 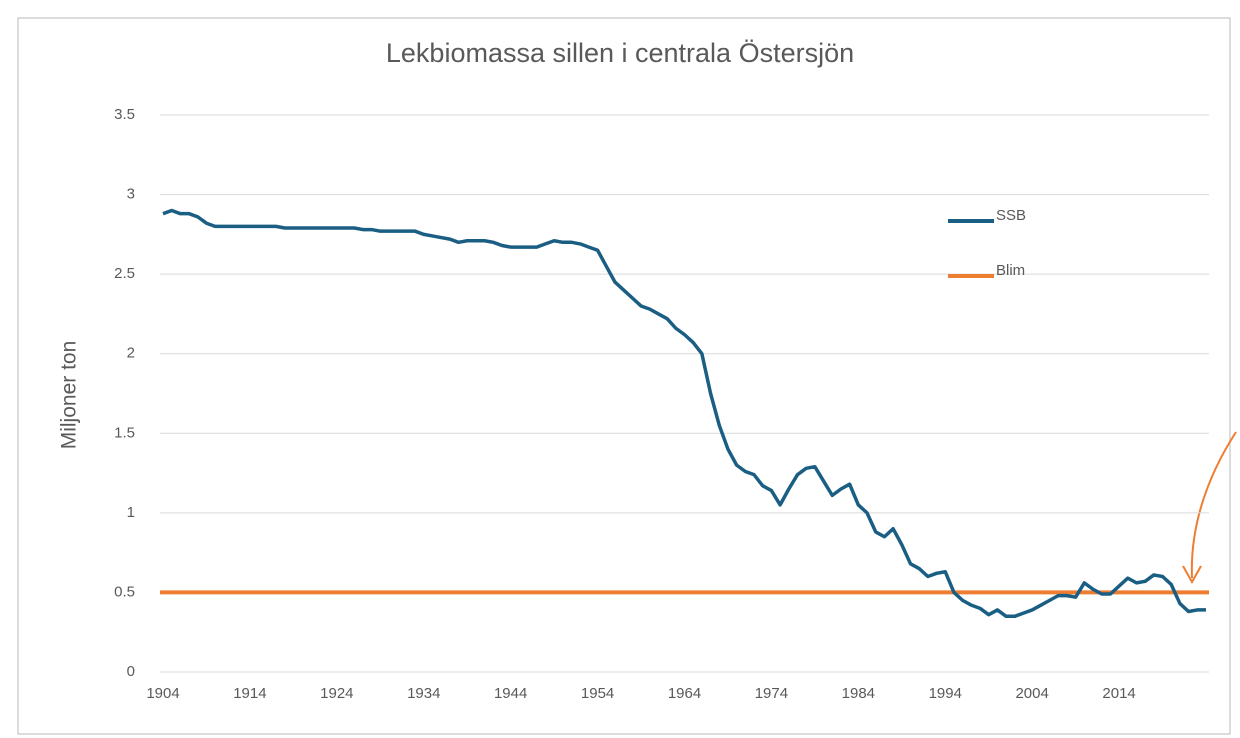 What do you see at coordinates (249, 693) in the screenshot?
I see `x-tick-label: 1914` at bounding box center [249, 693].